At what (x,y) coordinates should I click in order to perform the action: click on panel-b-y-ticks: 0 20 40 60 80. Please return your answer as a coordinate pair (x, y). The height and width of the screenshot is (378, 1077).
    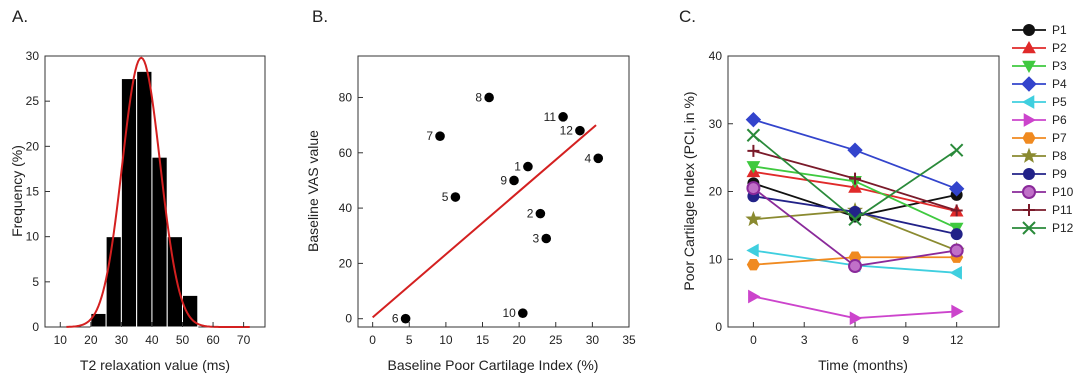
    Looking at the image, I should click on (351, 208).